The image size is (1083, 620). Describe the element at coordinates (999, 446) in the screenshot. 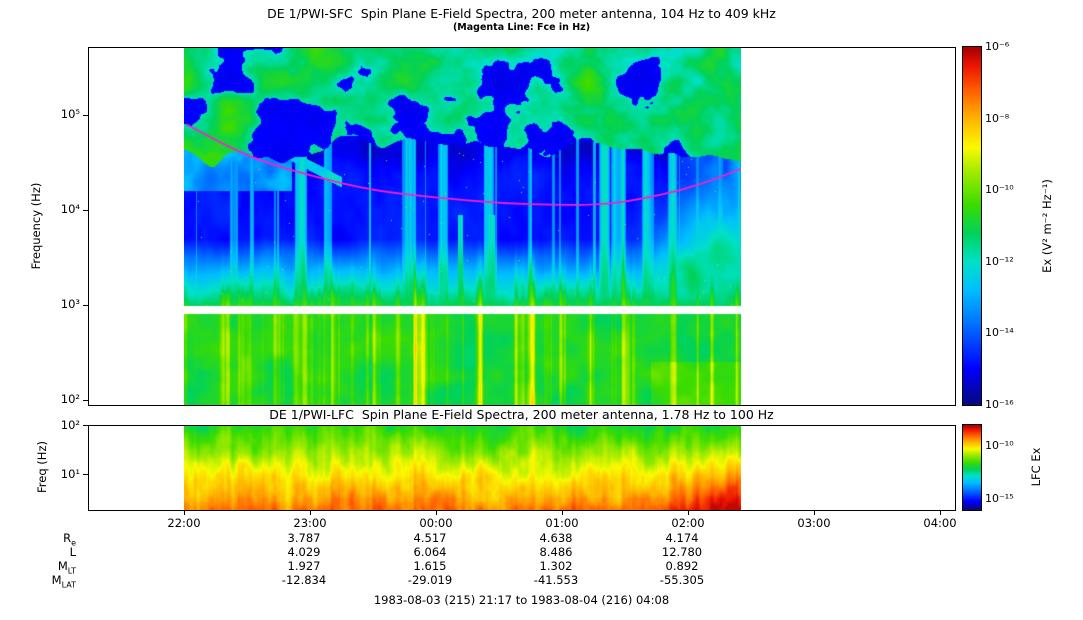

I see `lfc-colorbar-tick-label: 10⁻¹⁰` at that location.